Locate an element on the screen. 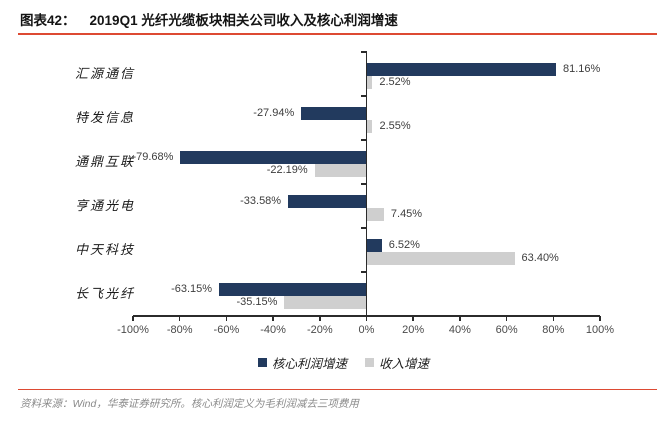  footer-divider-line is located at coordinates (337, 389).